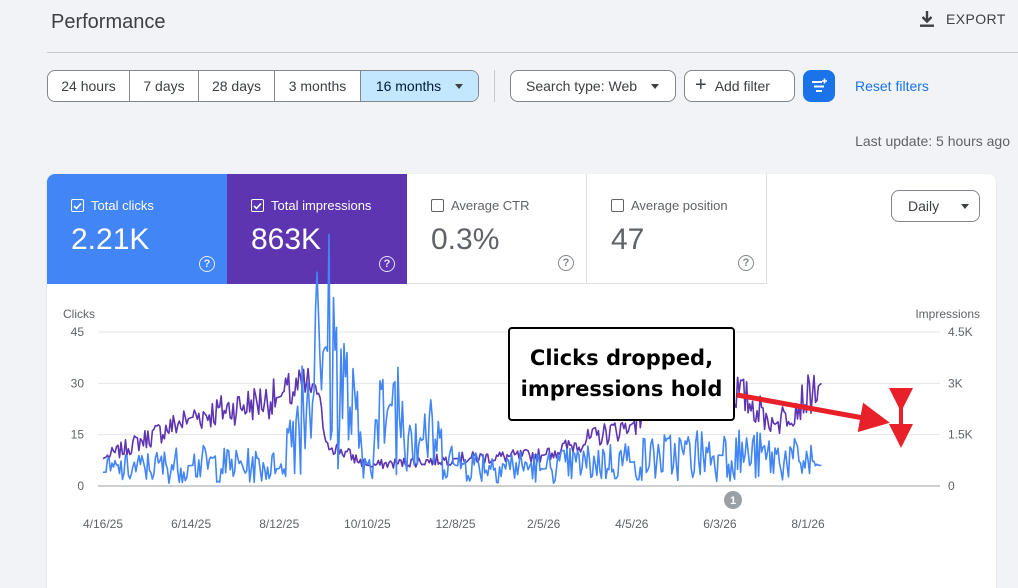 The image size is (1018, 588). Describe the element at coordinates (279, 524) in the screenshot. I see `x-tick-label: 8/12/25` at that location.